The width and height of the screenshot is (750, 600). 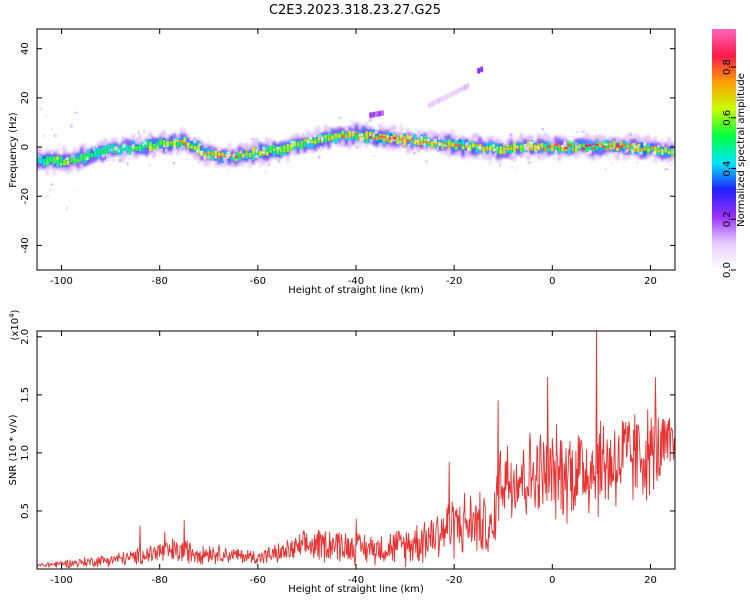 I want to click on spectrogram-x-tick-label: 20, so click(x=650, y=281).